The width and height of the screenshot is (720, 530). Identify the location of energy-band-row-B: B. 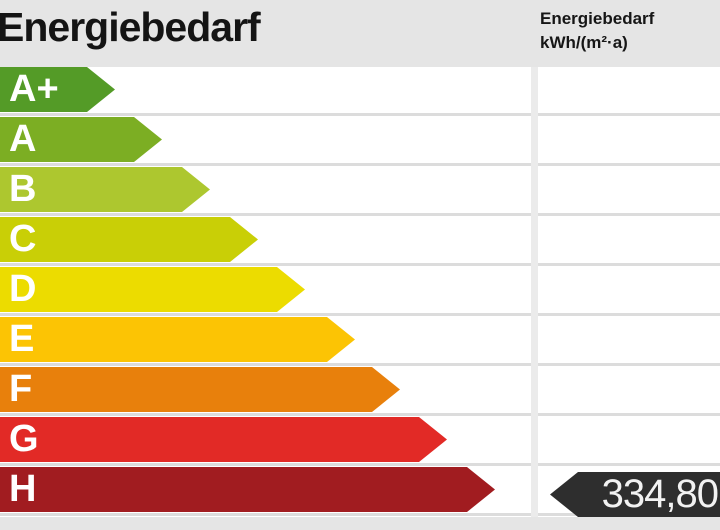
(360, 192).